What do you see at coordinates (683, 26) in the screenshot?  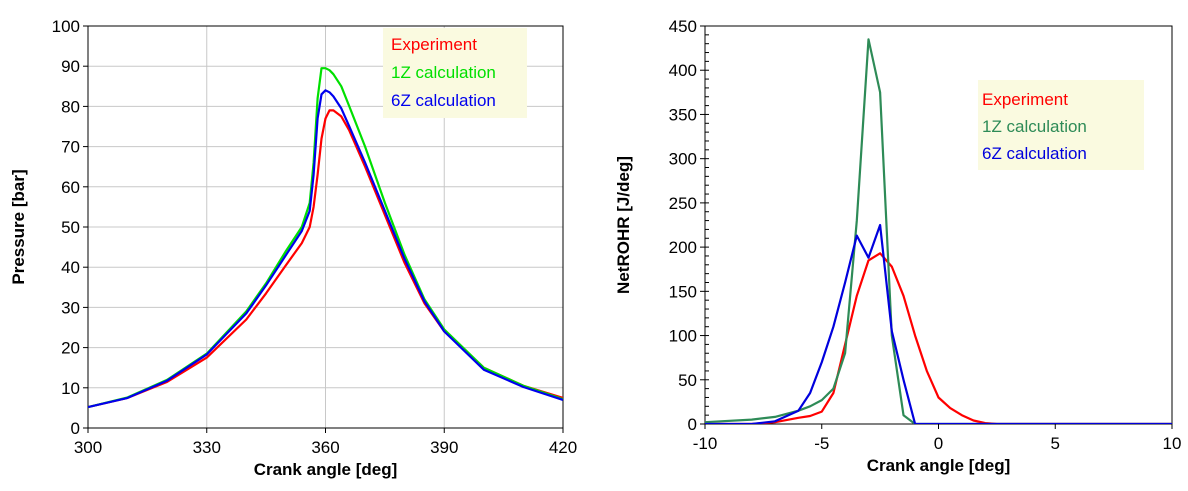 I see `y-tick-label: 450` at bounding box center [683, 26].